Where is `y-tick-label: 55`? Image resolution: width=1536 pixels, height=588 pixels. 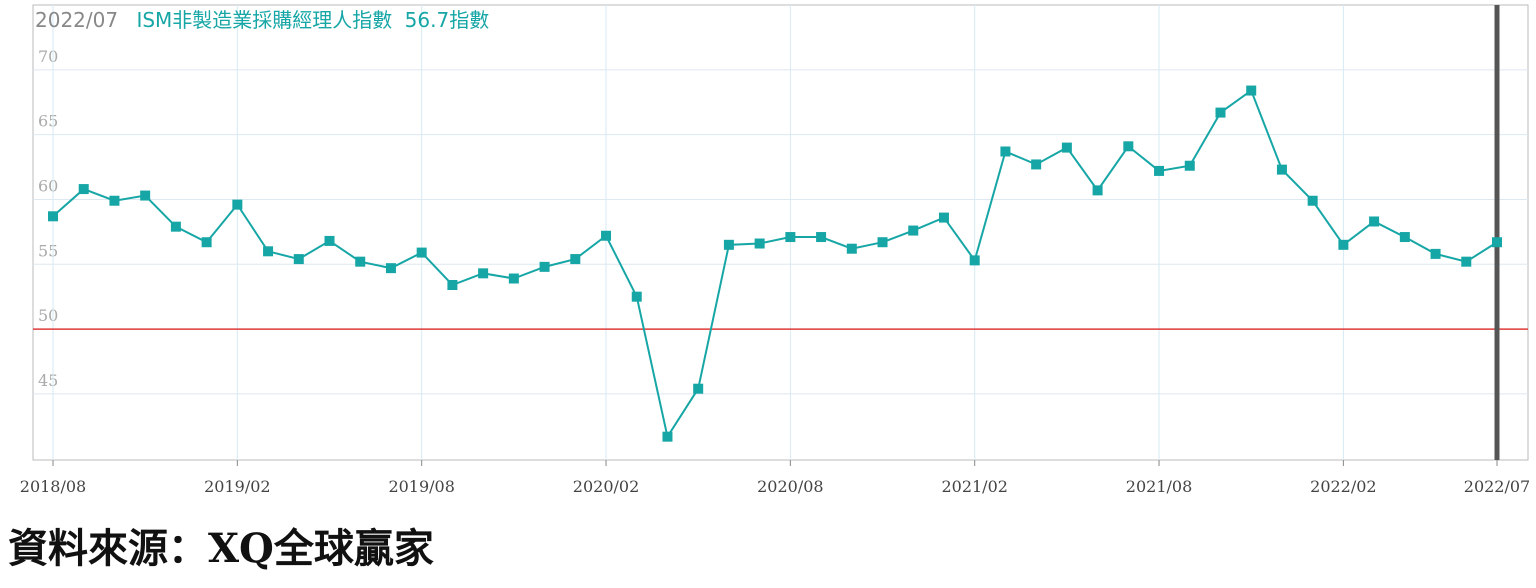
y-tick-label: 55 is located at coordinates (48, 250).